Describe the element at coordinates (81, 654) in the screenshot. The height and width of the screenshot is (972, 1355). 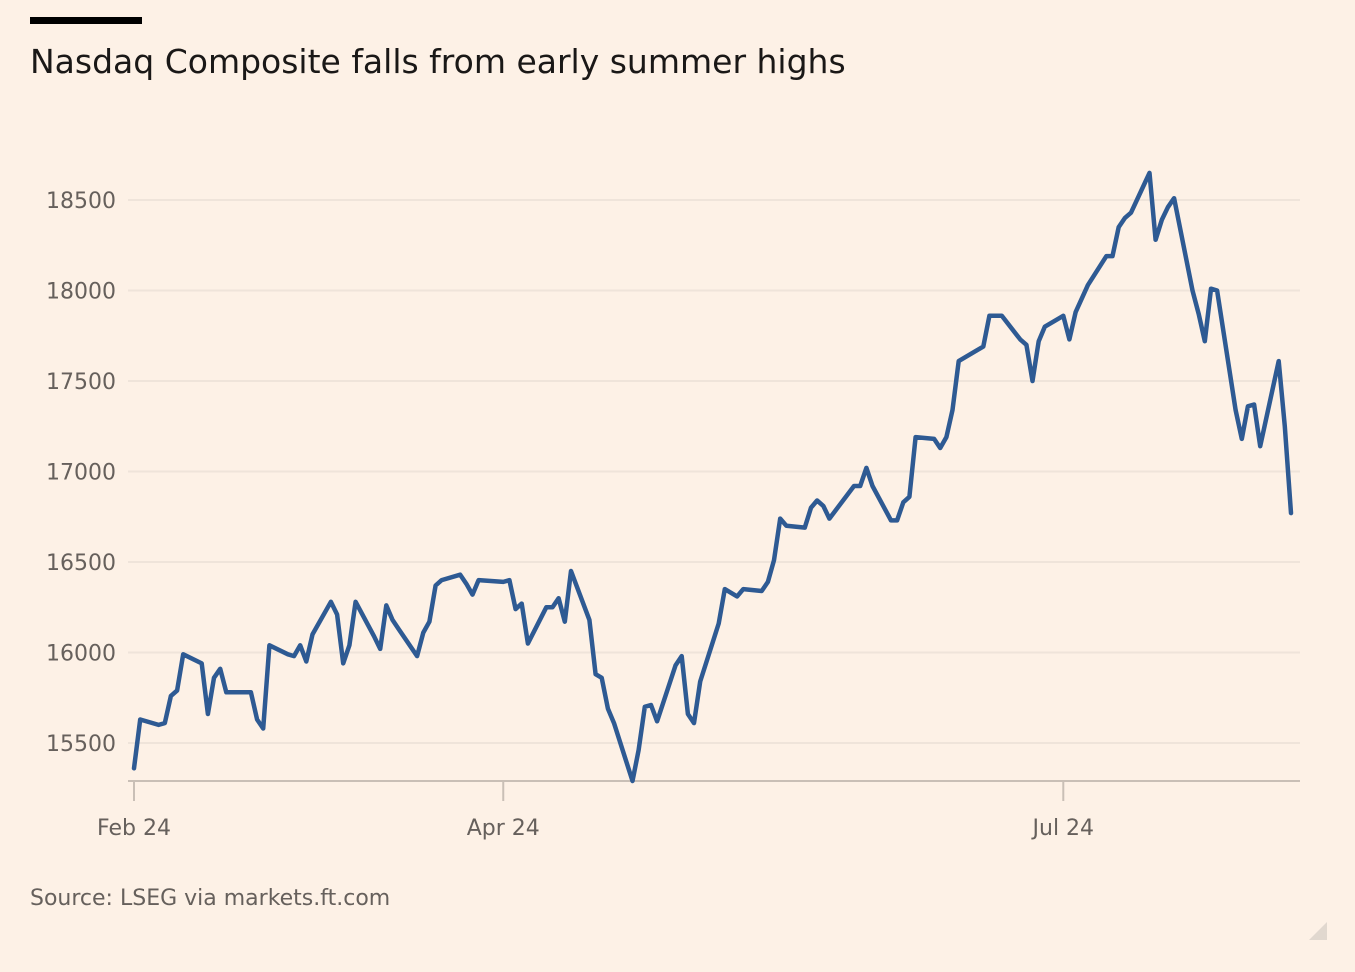
I see `y-tick-label: 16000` at that location.